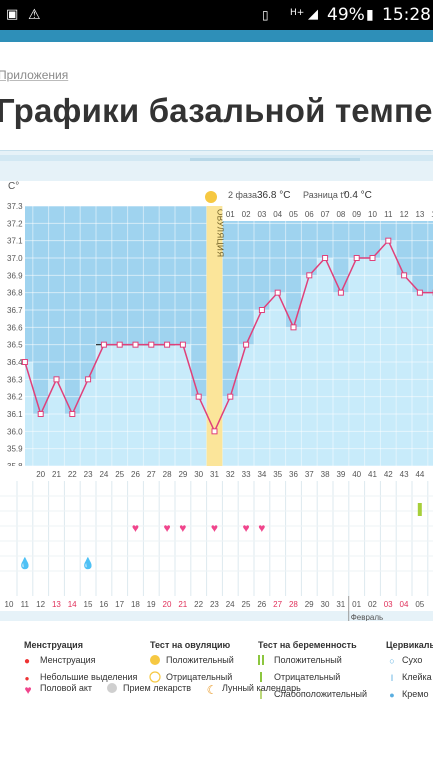 This screenshot has width=433, height=770. Describe the element at coordinates (419, 509) in the screenshot. I see `cervical-mucus-marker` at that location.